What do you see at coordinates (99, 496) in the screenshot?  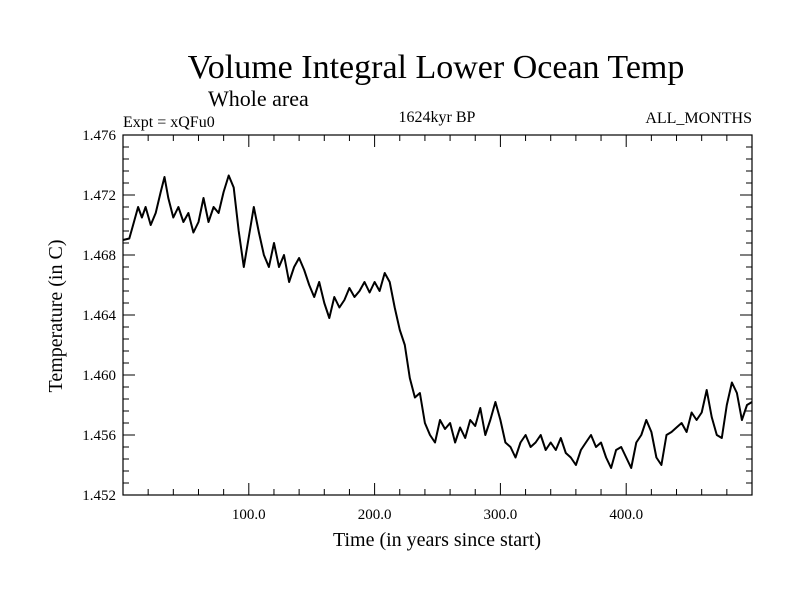 I see `y-tick-label: 1.452` at bounding box center [99, 496].